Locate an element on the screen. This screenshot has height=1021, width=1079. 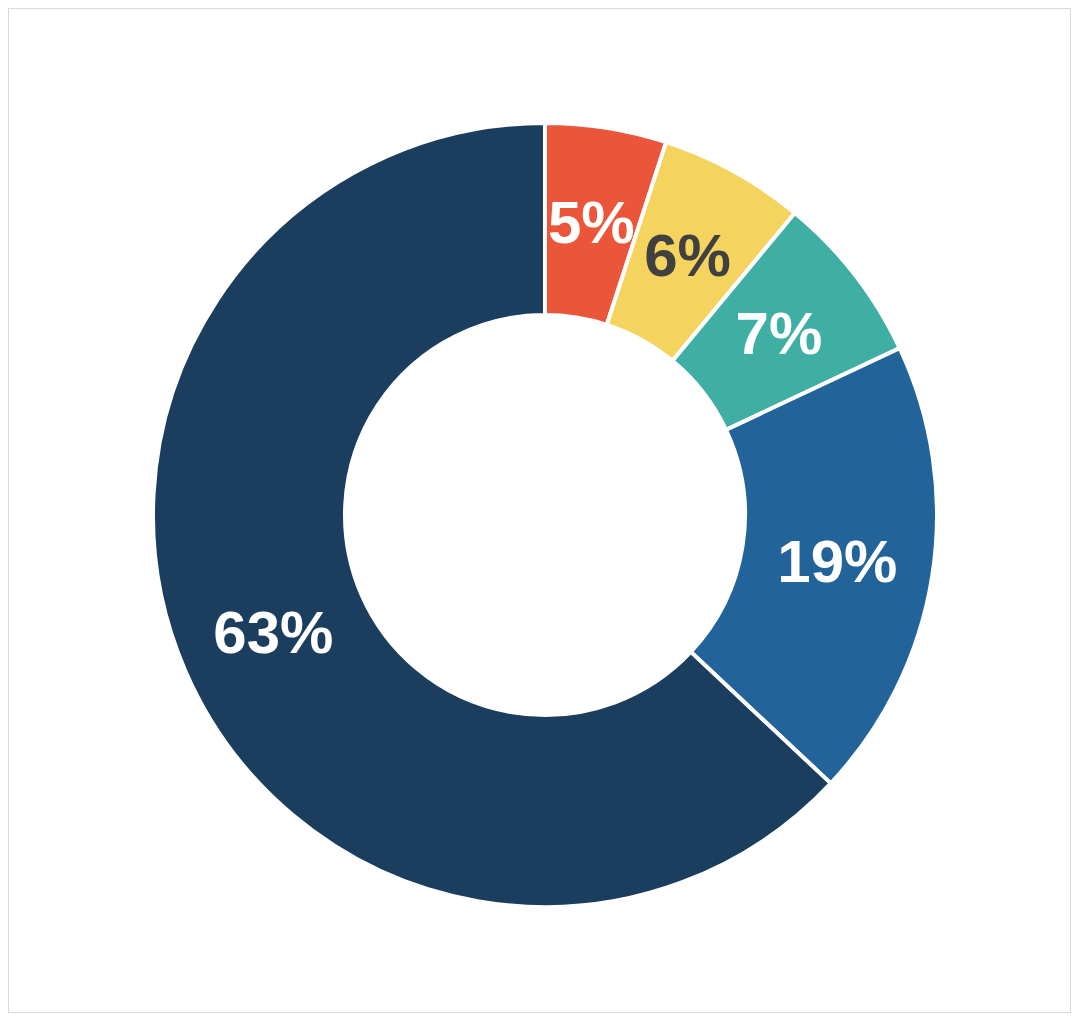
data-label: 6% is located at coordinates (687, 256).